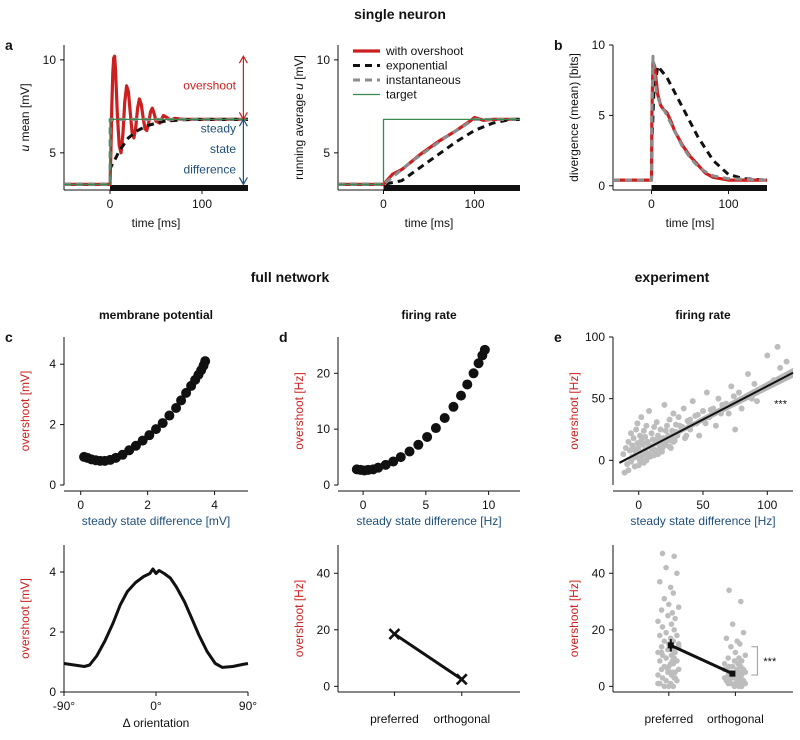 Image resolution: width=800 pixels, height=740 pixels. Describe the element at coordinates (299, 135) in the screenshot. I see `y-axis-label-part: running average` at that location.